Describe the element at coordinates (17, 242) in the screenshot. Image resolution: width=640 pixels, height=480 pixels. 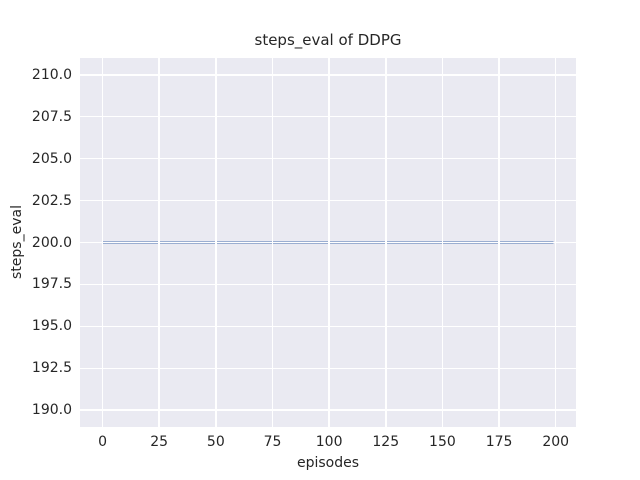
I see `y-axis-label: steps_eval` at that location.